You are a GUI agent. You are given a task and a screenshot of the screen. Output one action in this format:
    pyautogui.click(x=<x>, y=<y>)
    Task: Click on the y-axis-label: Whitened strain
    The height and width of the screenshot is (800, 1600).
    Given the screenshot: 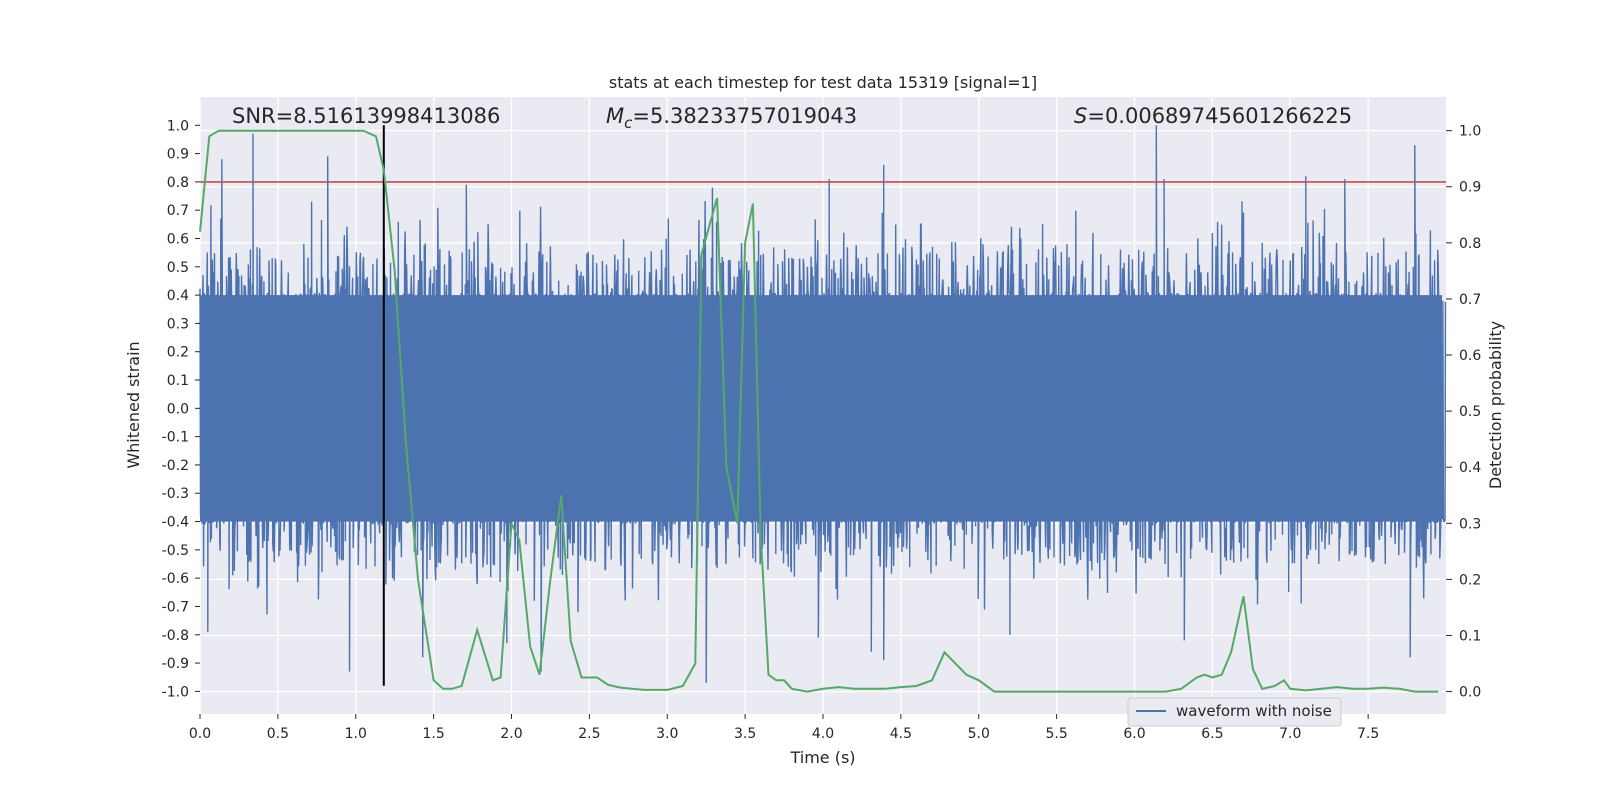 What is the action you would take?
    pyautogui.click(x=133, y=404)
    